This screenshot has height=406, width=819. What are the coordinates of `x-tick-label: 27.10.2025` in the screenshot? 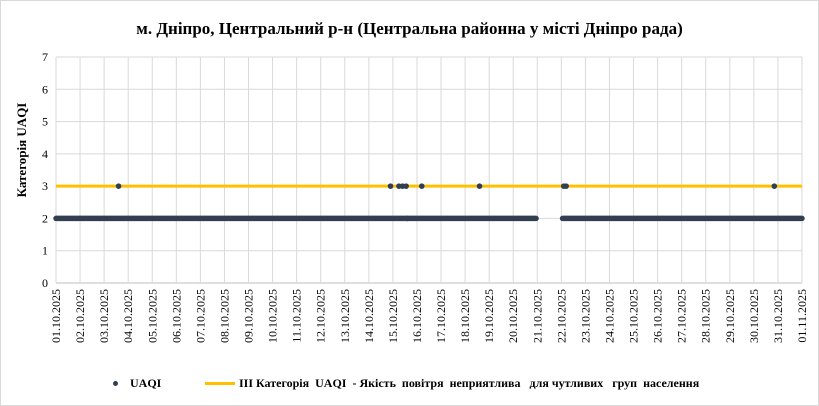 It's located at (682, 316).